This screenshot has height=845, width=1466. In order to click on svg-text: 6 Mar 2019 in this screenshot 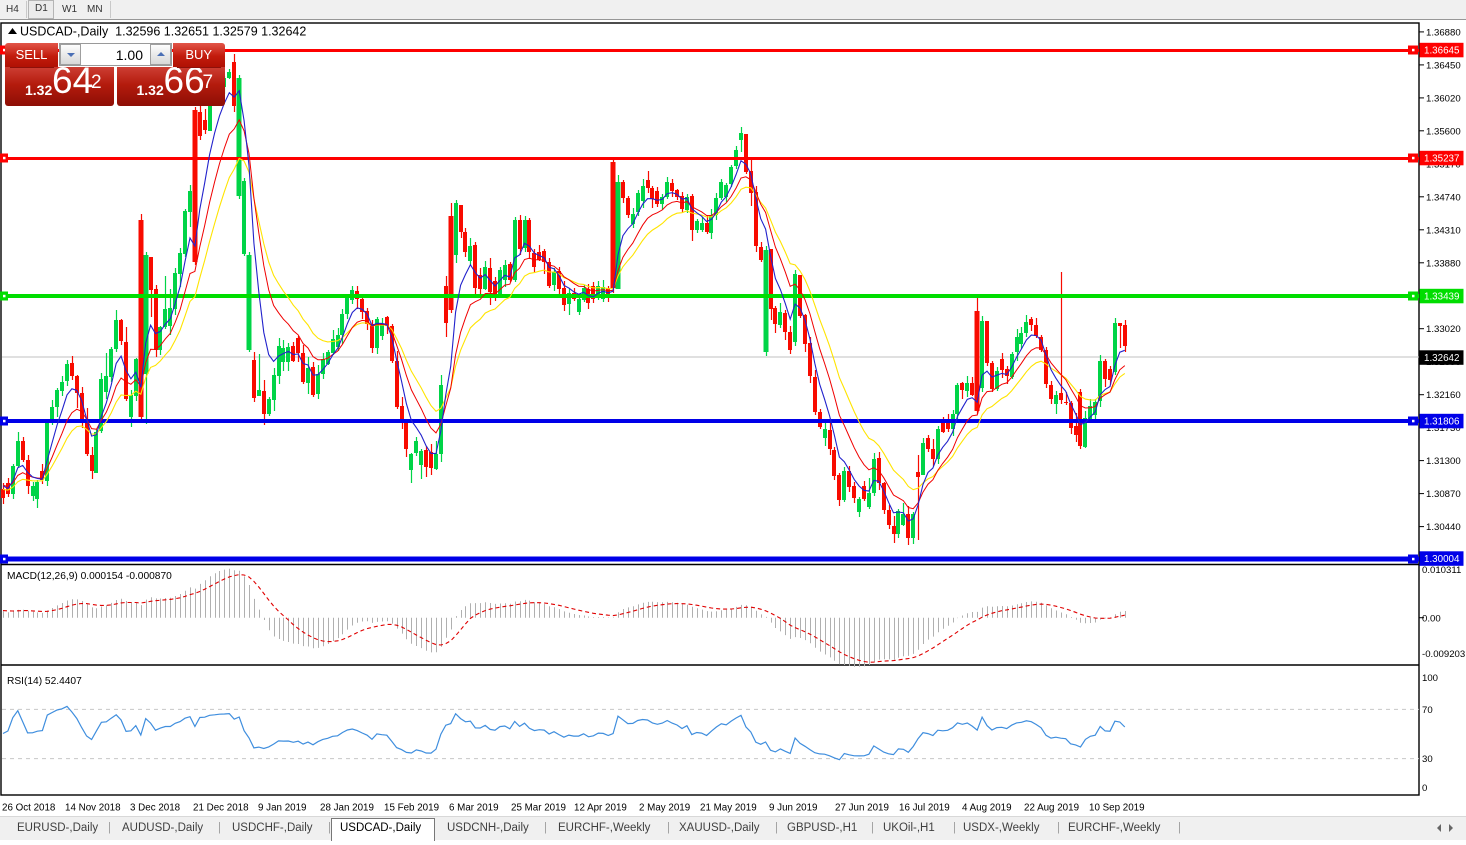, I will do `click(474, 808)`.